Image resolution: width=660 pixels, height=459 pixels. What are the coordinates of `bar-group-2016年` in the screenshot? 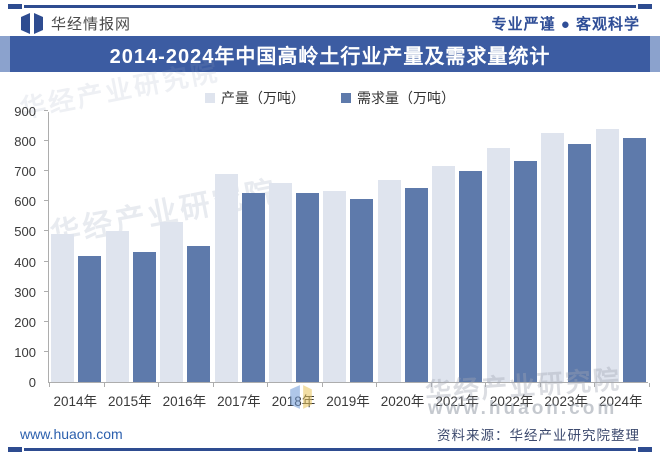 It's located at (185, 247).